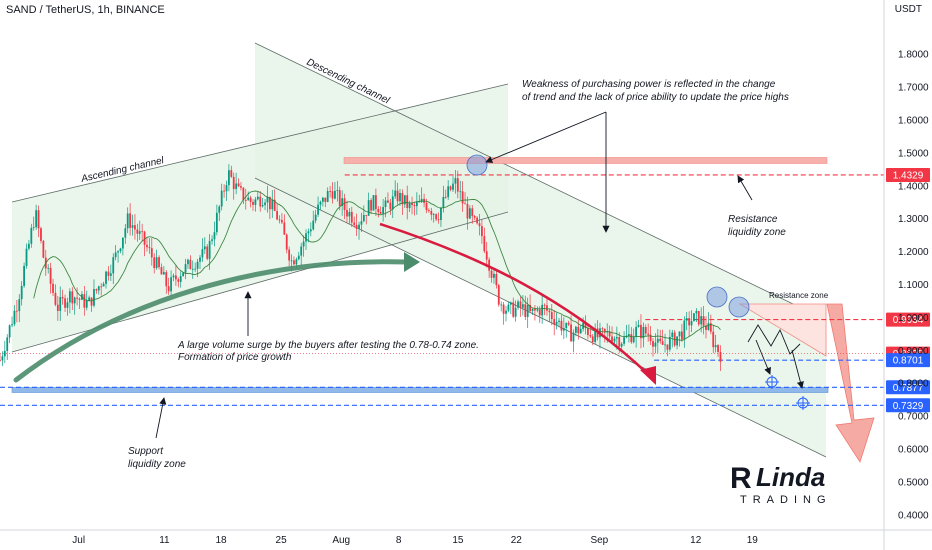  I want to click on bearish-projection-arrow, so click(850, 383).